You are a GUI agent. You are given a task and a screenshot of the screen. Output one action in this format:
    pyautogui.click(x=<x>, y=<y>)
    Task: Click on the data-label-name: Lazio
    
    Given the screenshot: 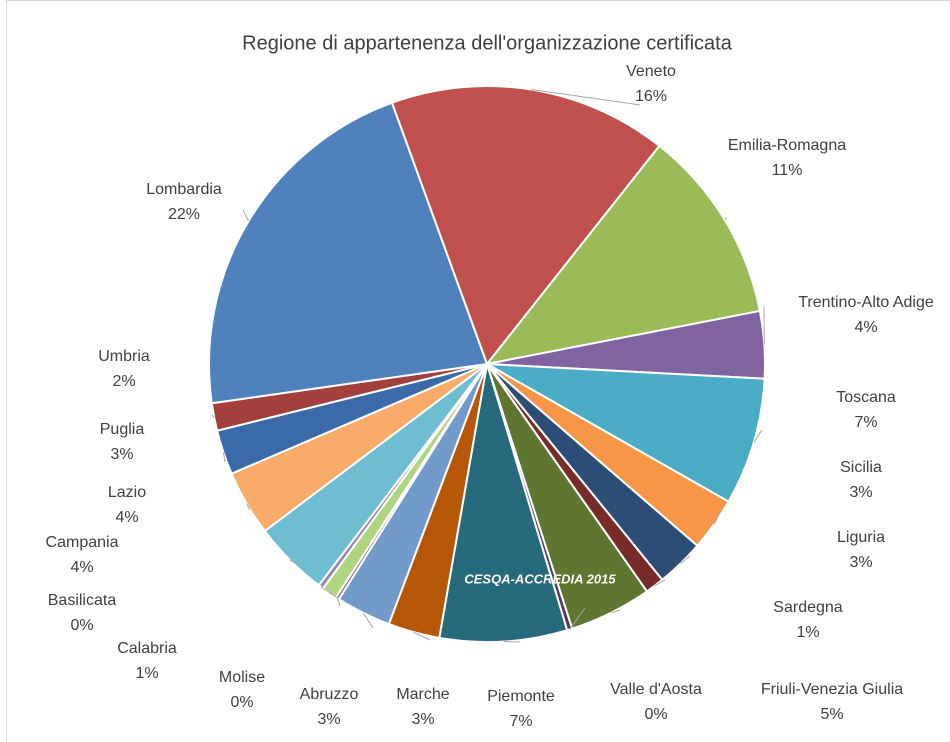 What is the action you would take?
    pyautogui.click(x=127, y=492)
    